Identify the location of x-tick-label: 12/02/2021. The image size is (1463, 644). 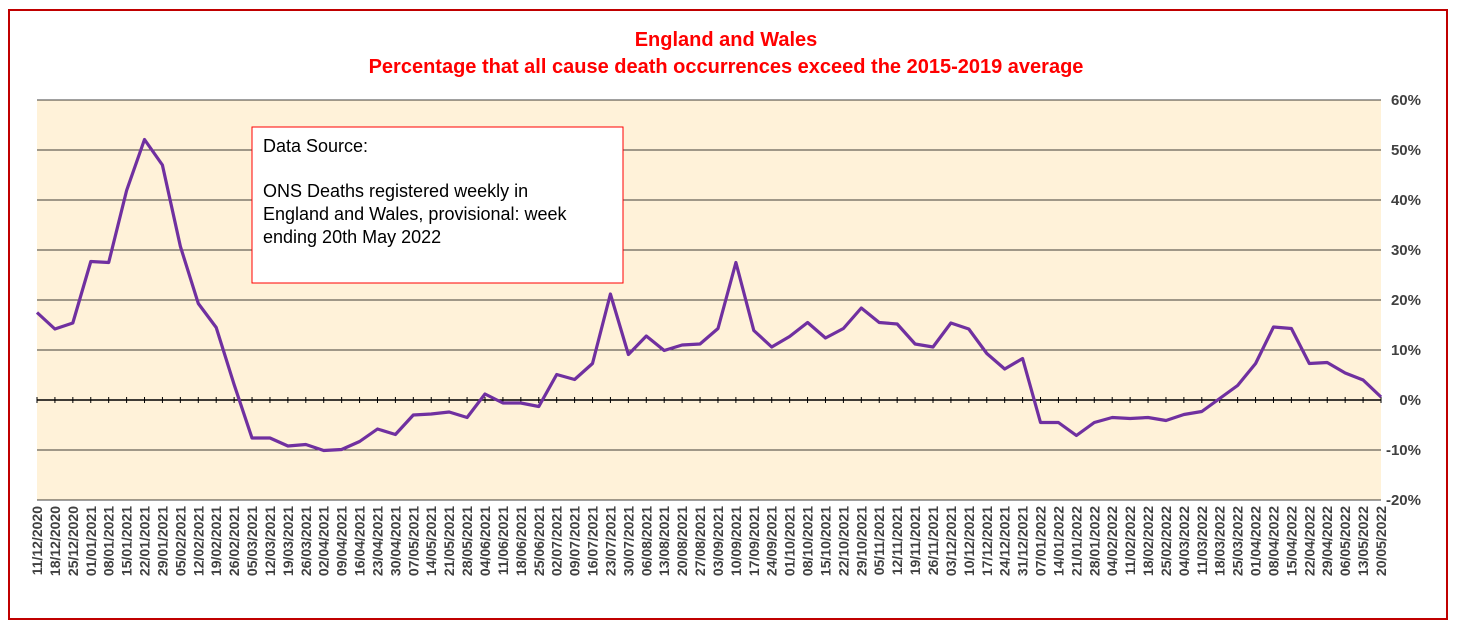
(198, 541).